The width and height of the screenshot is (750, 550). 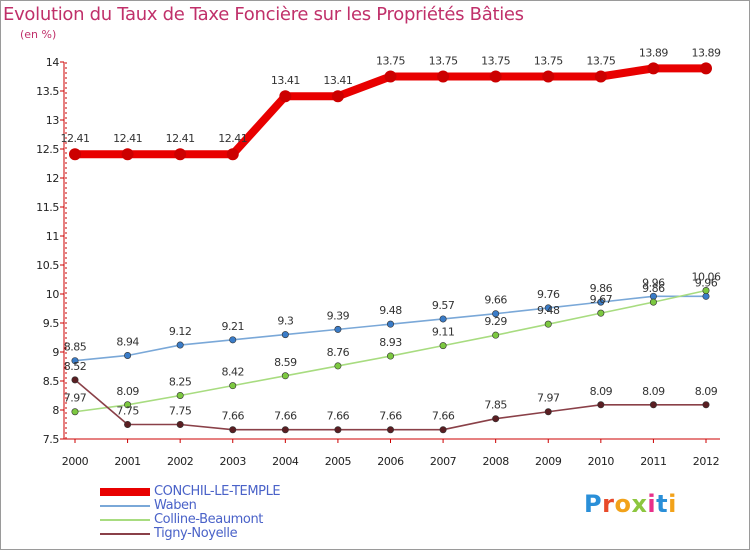 I want to click on y-tick-label: 14, so click(x=53, y=62).